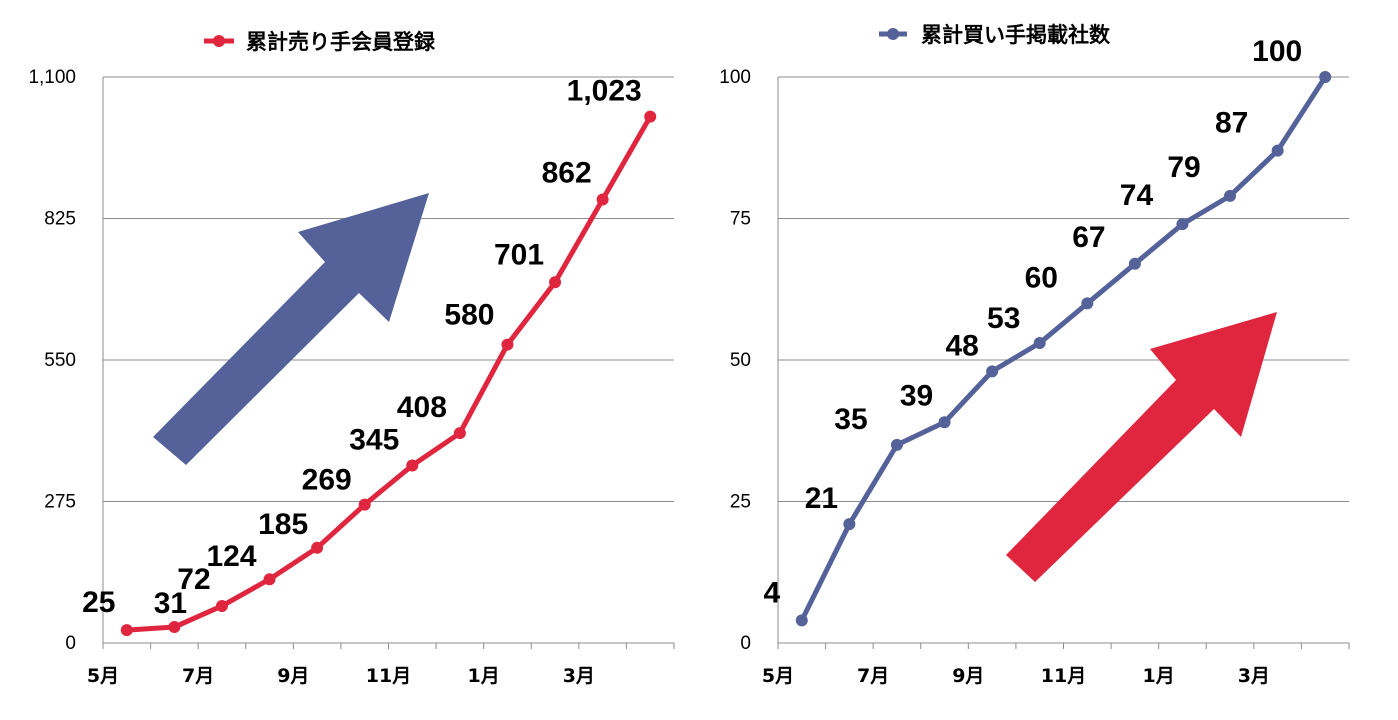  What do you see at coordinates (374, 439) in the screenshot?
I see `data-label: 345` at bounding box center [374, 439].